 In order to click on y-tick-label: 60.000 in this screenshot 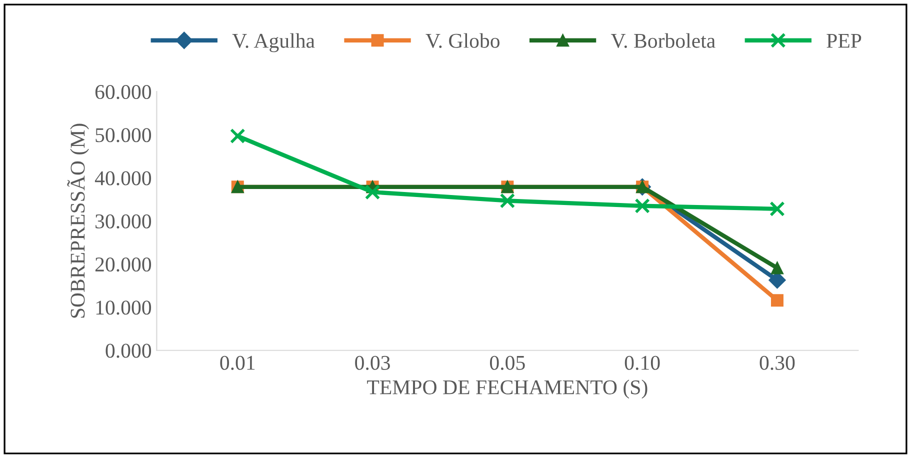, I will do `click(123, 92)`.